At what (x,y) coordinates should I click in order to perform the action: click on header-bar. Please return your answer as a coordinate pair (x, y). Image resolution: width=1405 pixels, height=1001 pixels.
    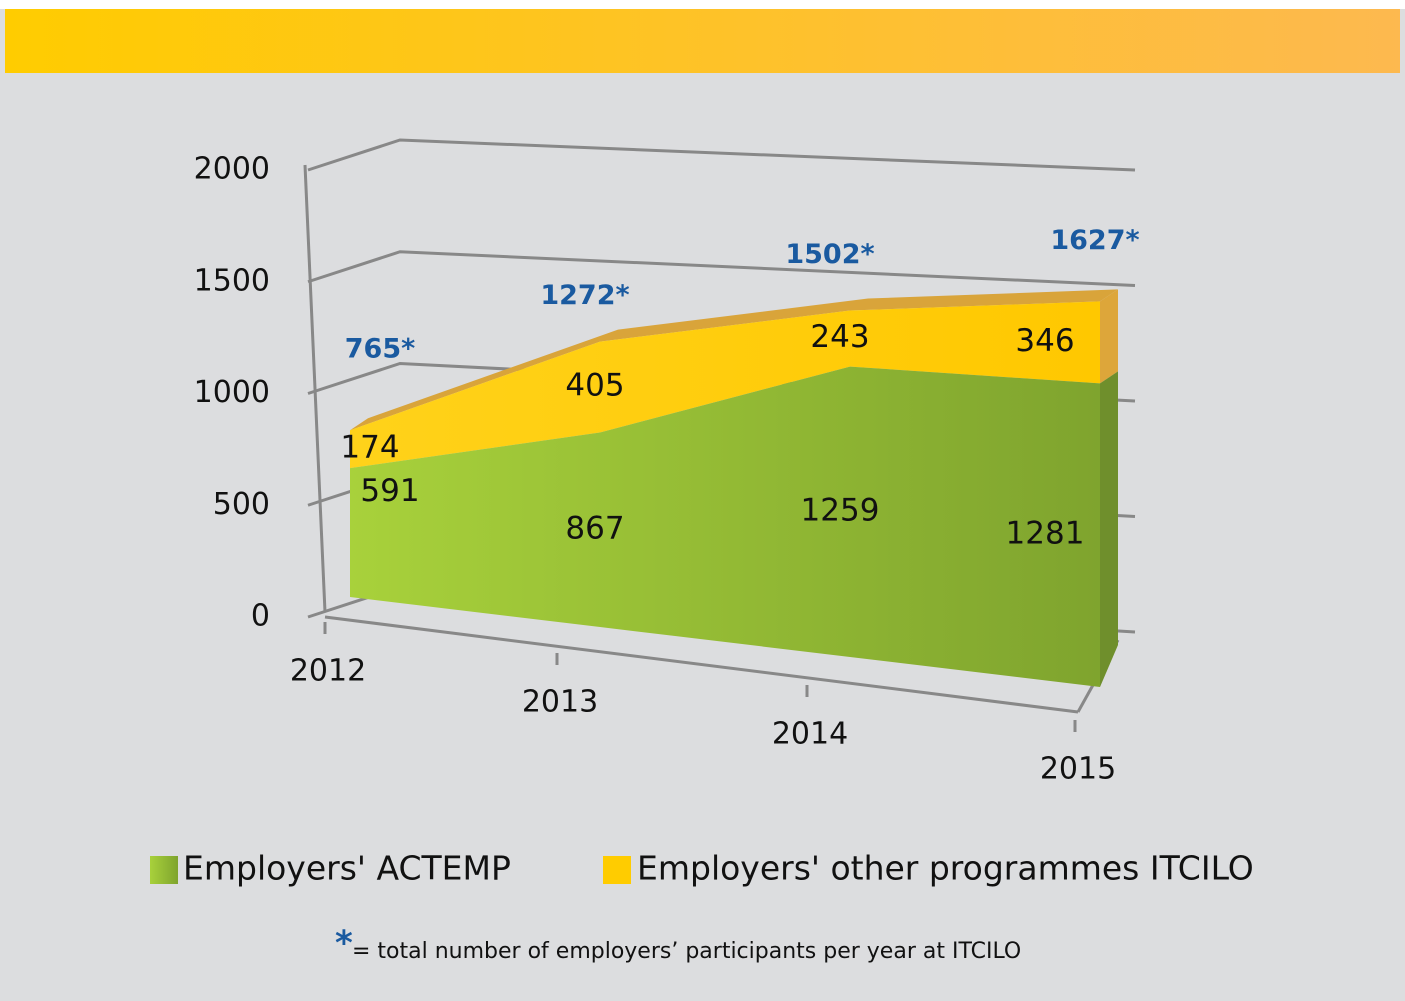
    Looking at the image, I should click on (702, 41).